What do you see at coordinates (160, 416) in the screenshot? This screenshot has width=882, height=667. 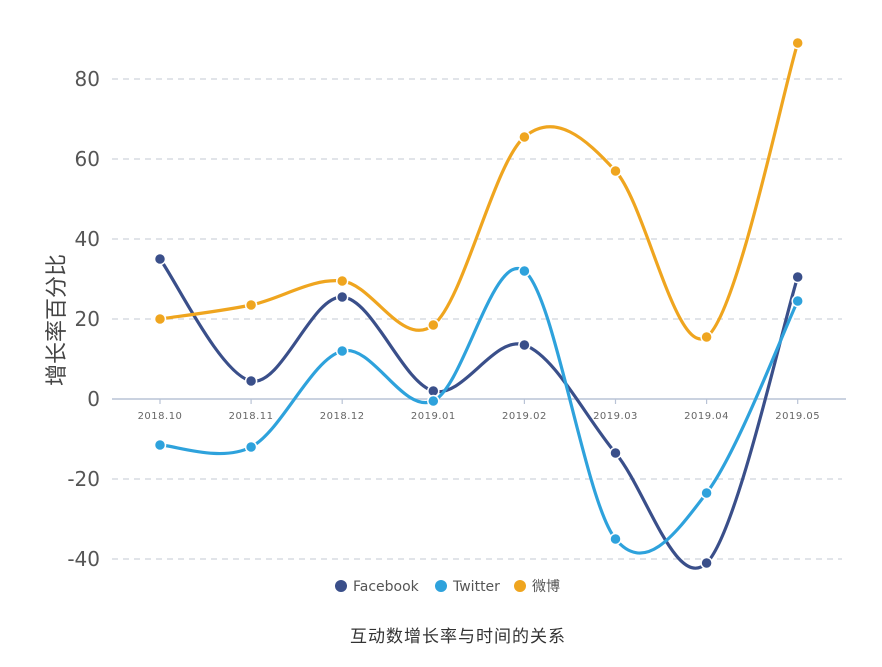 I see `x-tick-label: 2018.10` at bounding box center [160, 416].